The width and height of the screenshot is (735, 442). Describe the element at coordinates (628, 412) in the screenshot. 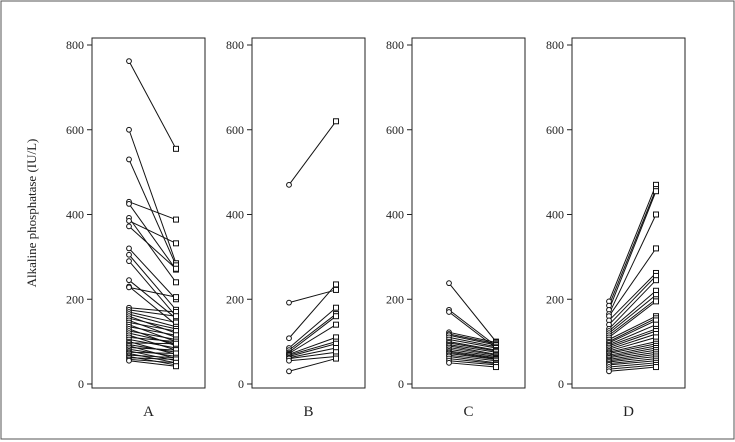

I see `panel-label: D` at that location.